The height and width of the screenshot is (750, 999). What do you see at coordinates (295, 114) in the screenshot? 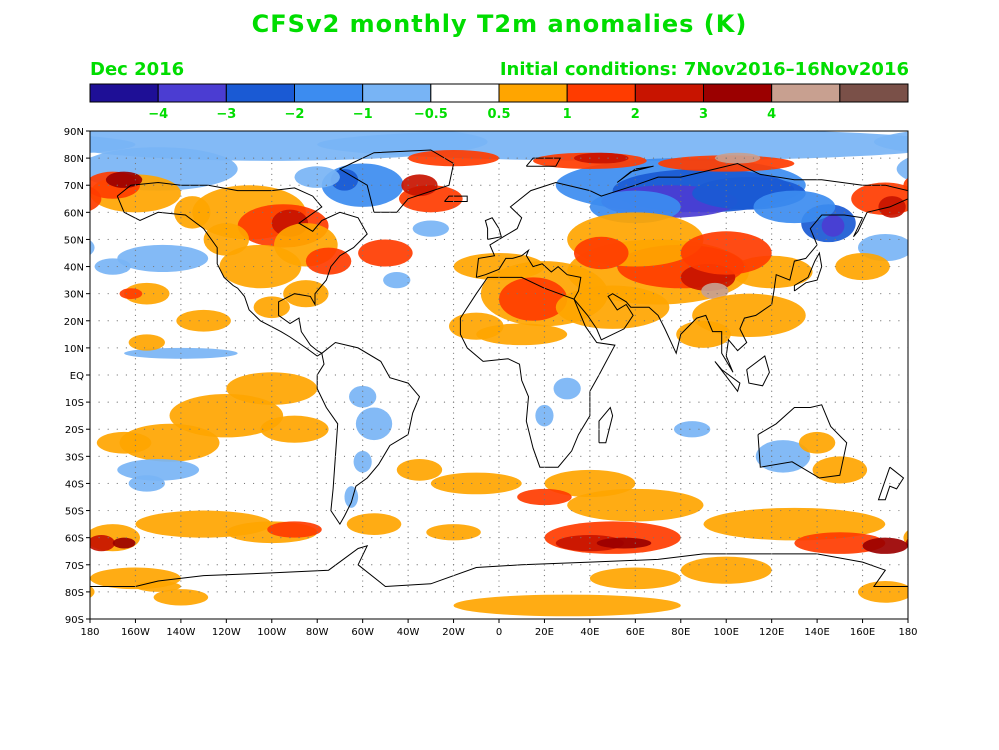
I see `legend-label: −2` at bounding box center [295, 114].